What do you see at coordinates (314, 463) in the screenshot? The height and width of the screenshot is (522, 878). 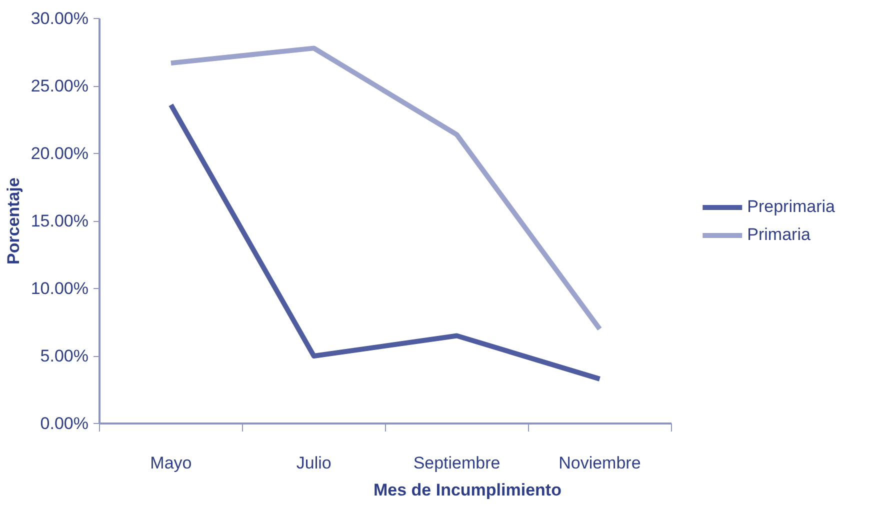 I see `x-tick-label: Julio` at bounding box center [314, 463].